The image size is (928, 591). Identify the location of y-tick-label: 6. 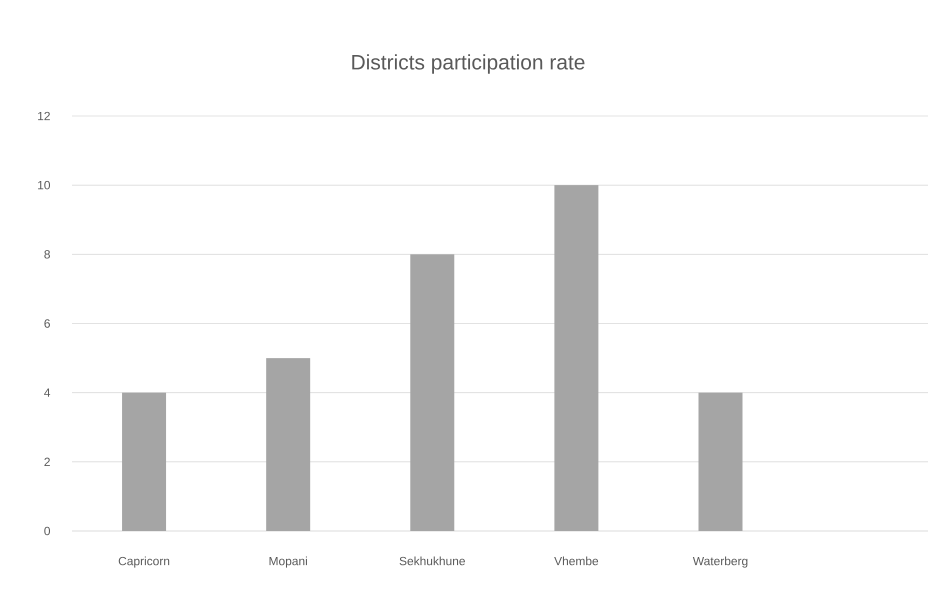
(47, 323).